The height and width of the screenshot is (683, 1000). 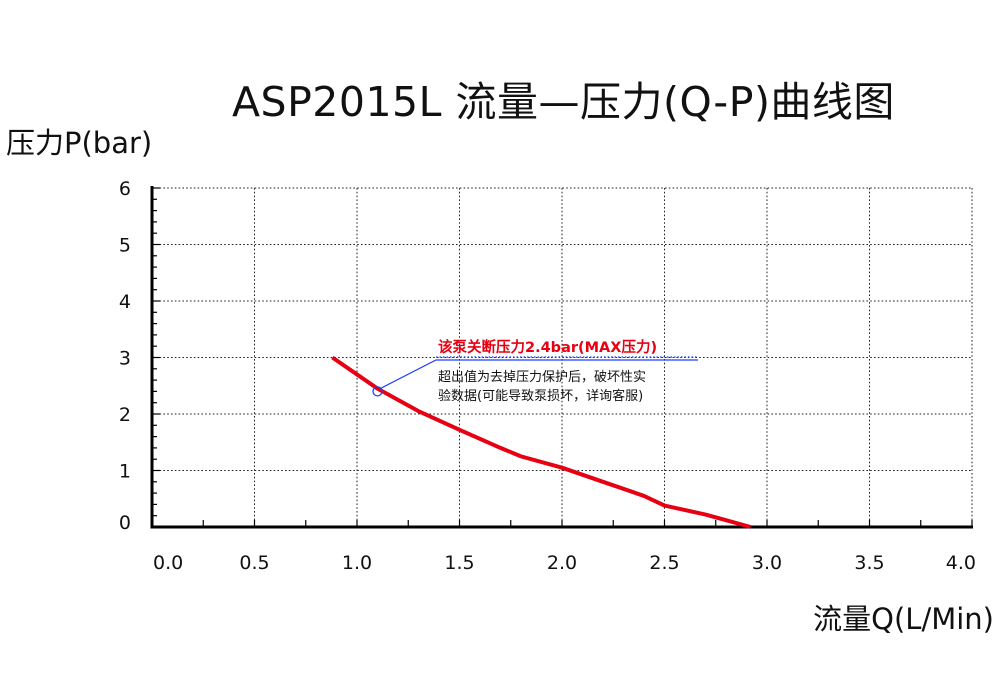 What do you see at coordinates (125, 359) in the screenshot?
I see `y-tick-label: 3` at bounding box center [125, 359].